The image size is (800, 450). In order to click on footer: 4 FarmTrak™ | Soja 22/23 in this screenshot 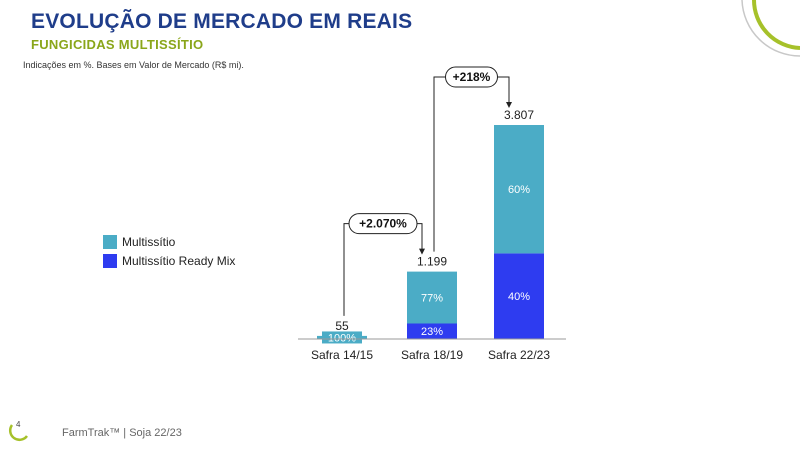, I will do `click(95, 432)`.